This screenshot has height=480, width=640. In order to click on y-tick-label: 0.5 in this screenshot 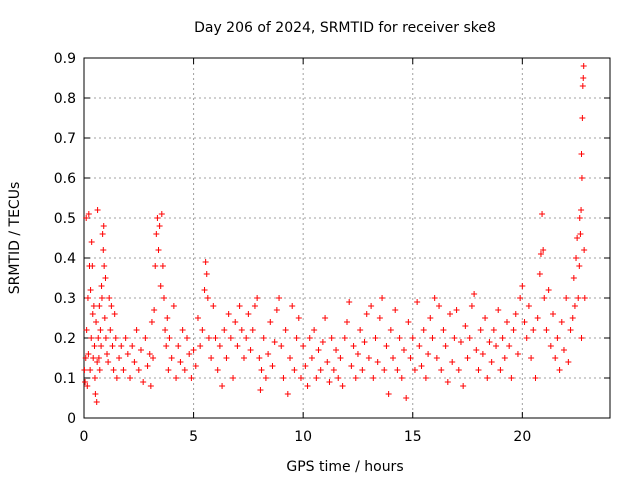, I will do `click(65, 219)`.